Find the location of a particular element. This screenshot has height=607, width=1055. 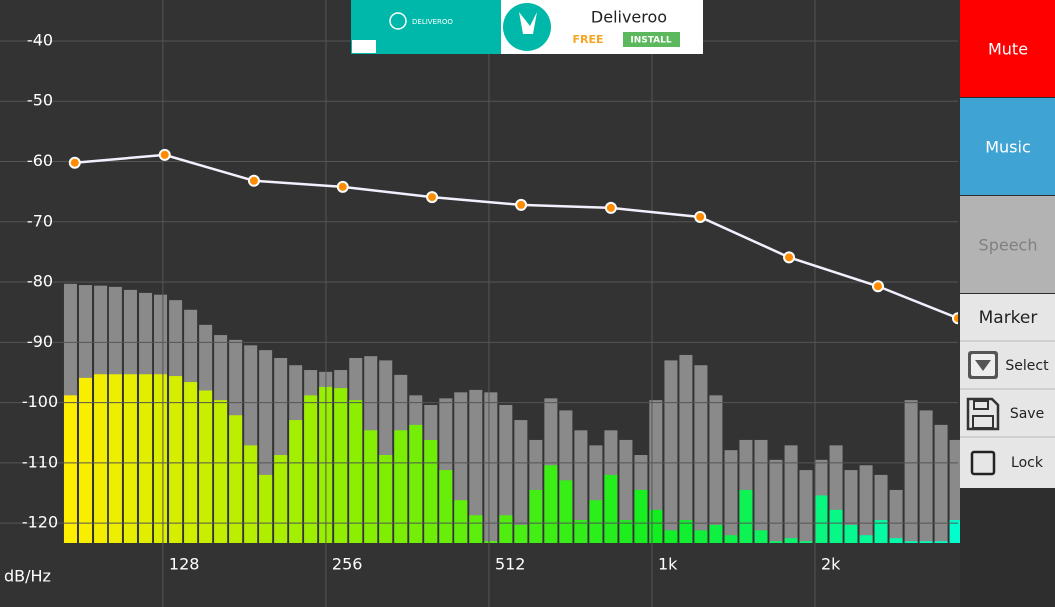

ad-install-button is located at coordinates (651, 39).